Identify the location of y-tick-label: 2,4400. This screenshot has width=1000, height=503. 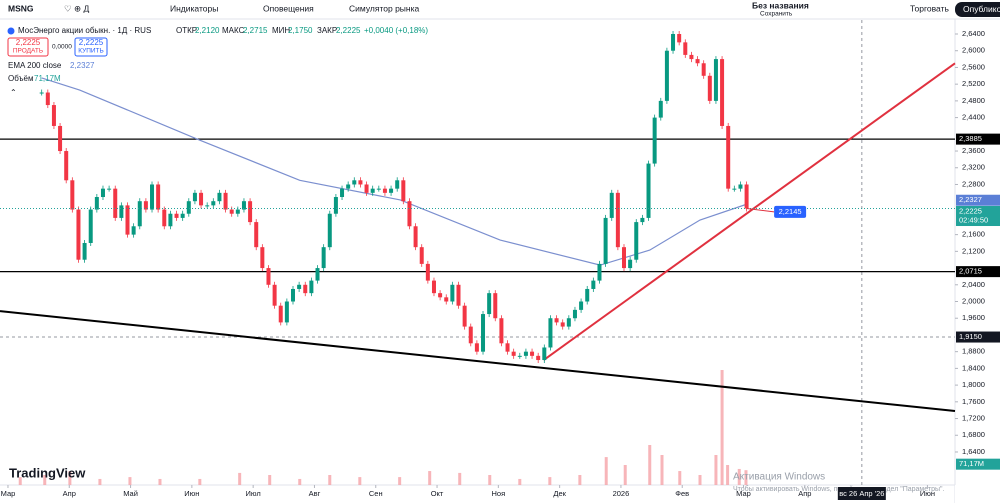
(973, 117).